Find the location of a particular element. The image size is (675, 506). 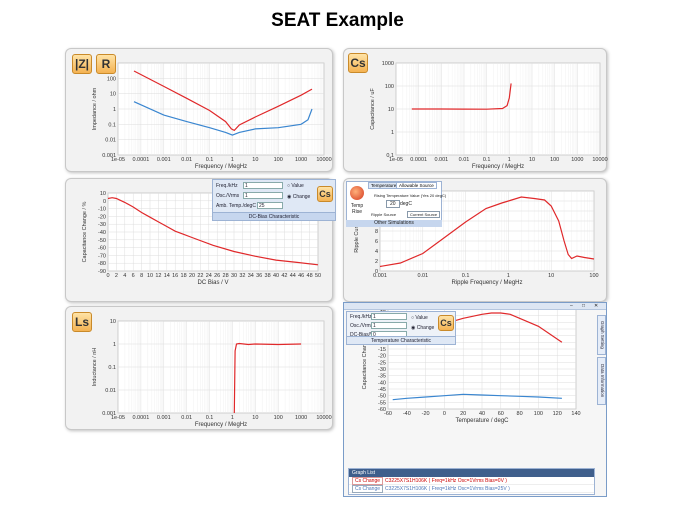

graph-list-header: Graph List is located at coordinates (471, 473).